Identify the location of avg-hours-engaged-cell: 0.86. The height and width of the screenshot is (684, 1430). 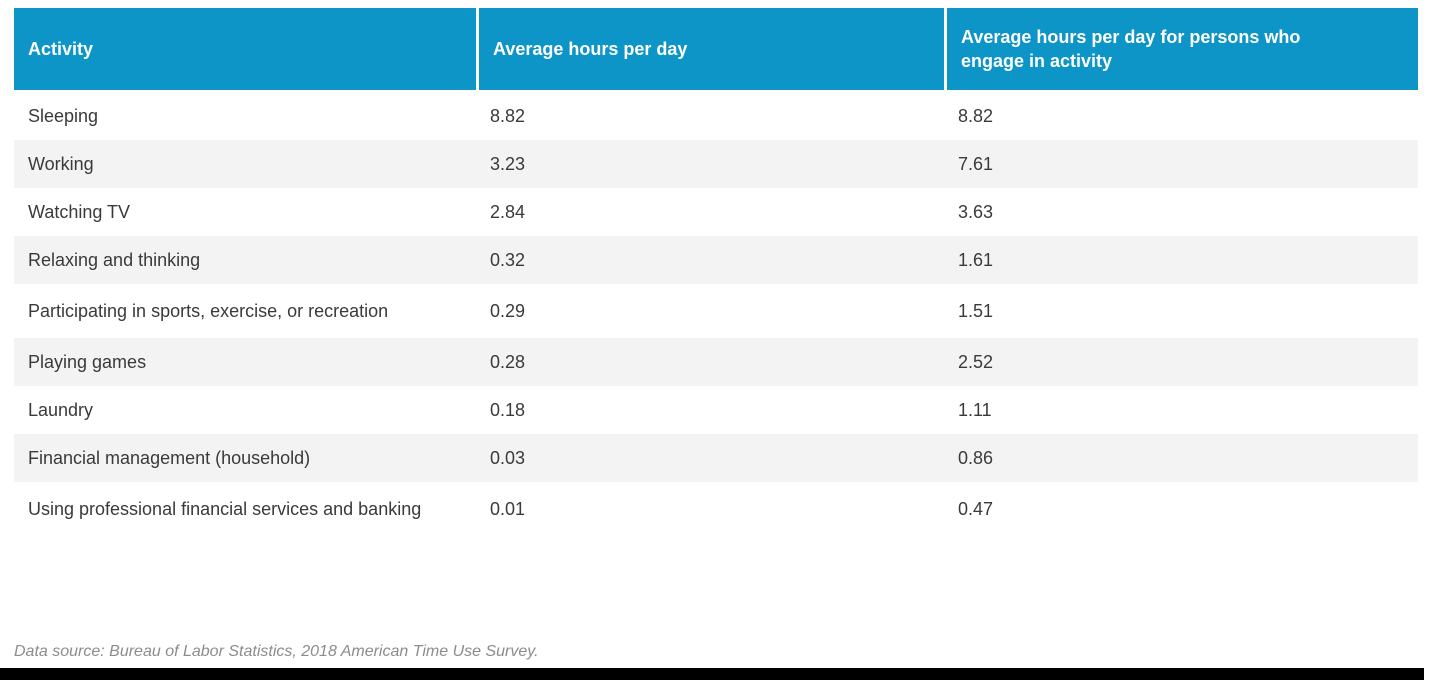
(1181, 458).